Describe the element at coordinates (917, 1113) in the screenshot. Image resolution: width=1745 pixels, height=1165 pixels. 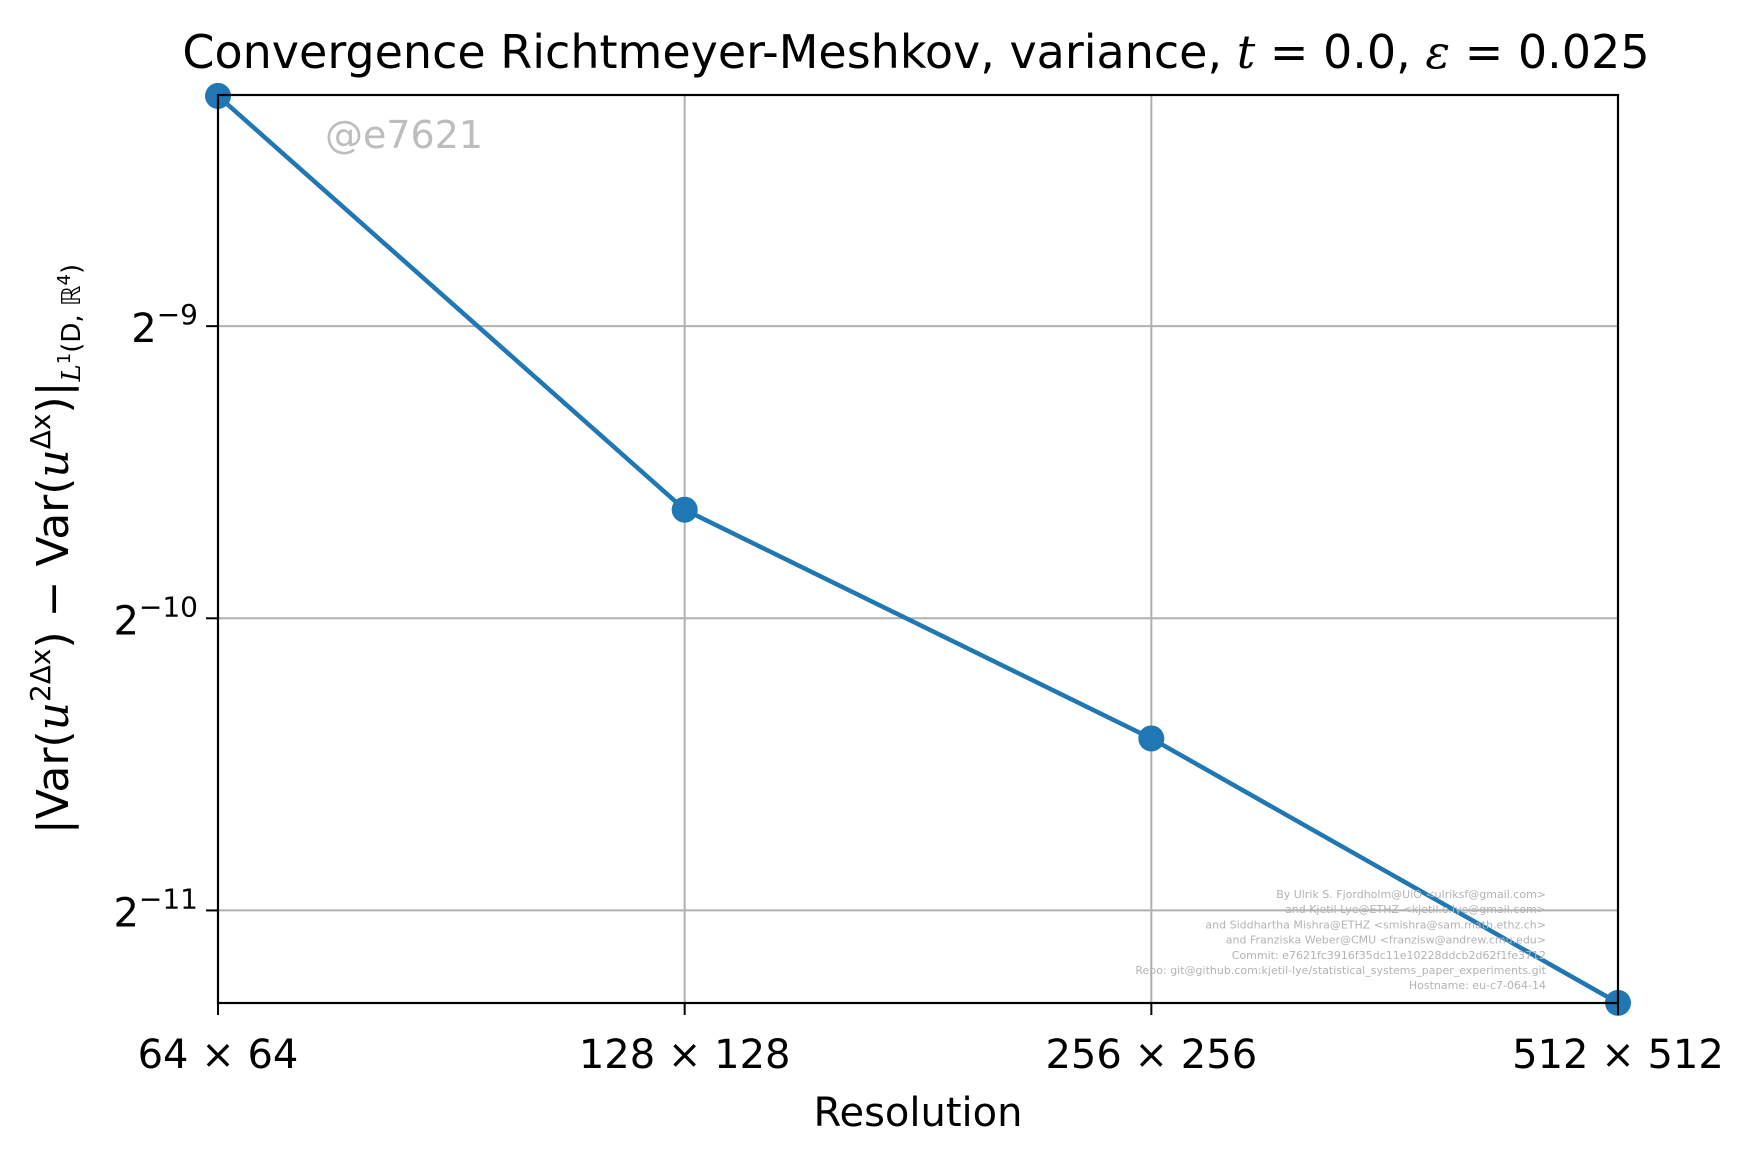
I see `x-axis-label: Resolution` at that location.